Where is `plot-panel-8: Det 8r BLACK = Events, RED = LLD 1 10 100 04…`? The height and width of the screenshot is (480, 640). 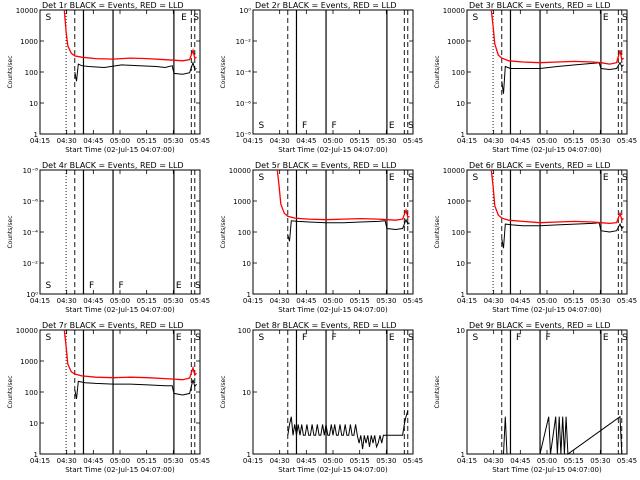
plot-panel-8: Det 8r BLACK = Events, RED = LLD 1 10 100 04… is located at coordinates (321, 397).